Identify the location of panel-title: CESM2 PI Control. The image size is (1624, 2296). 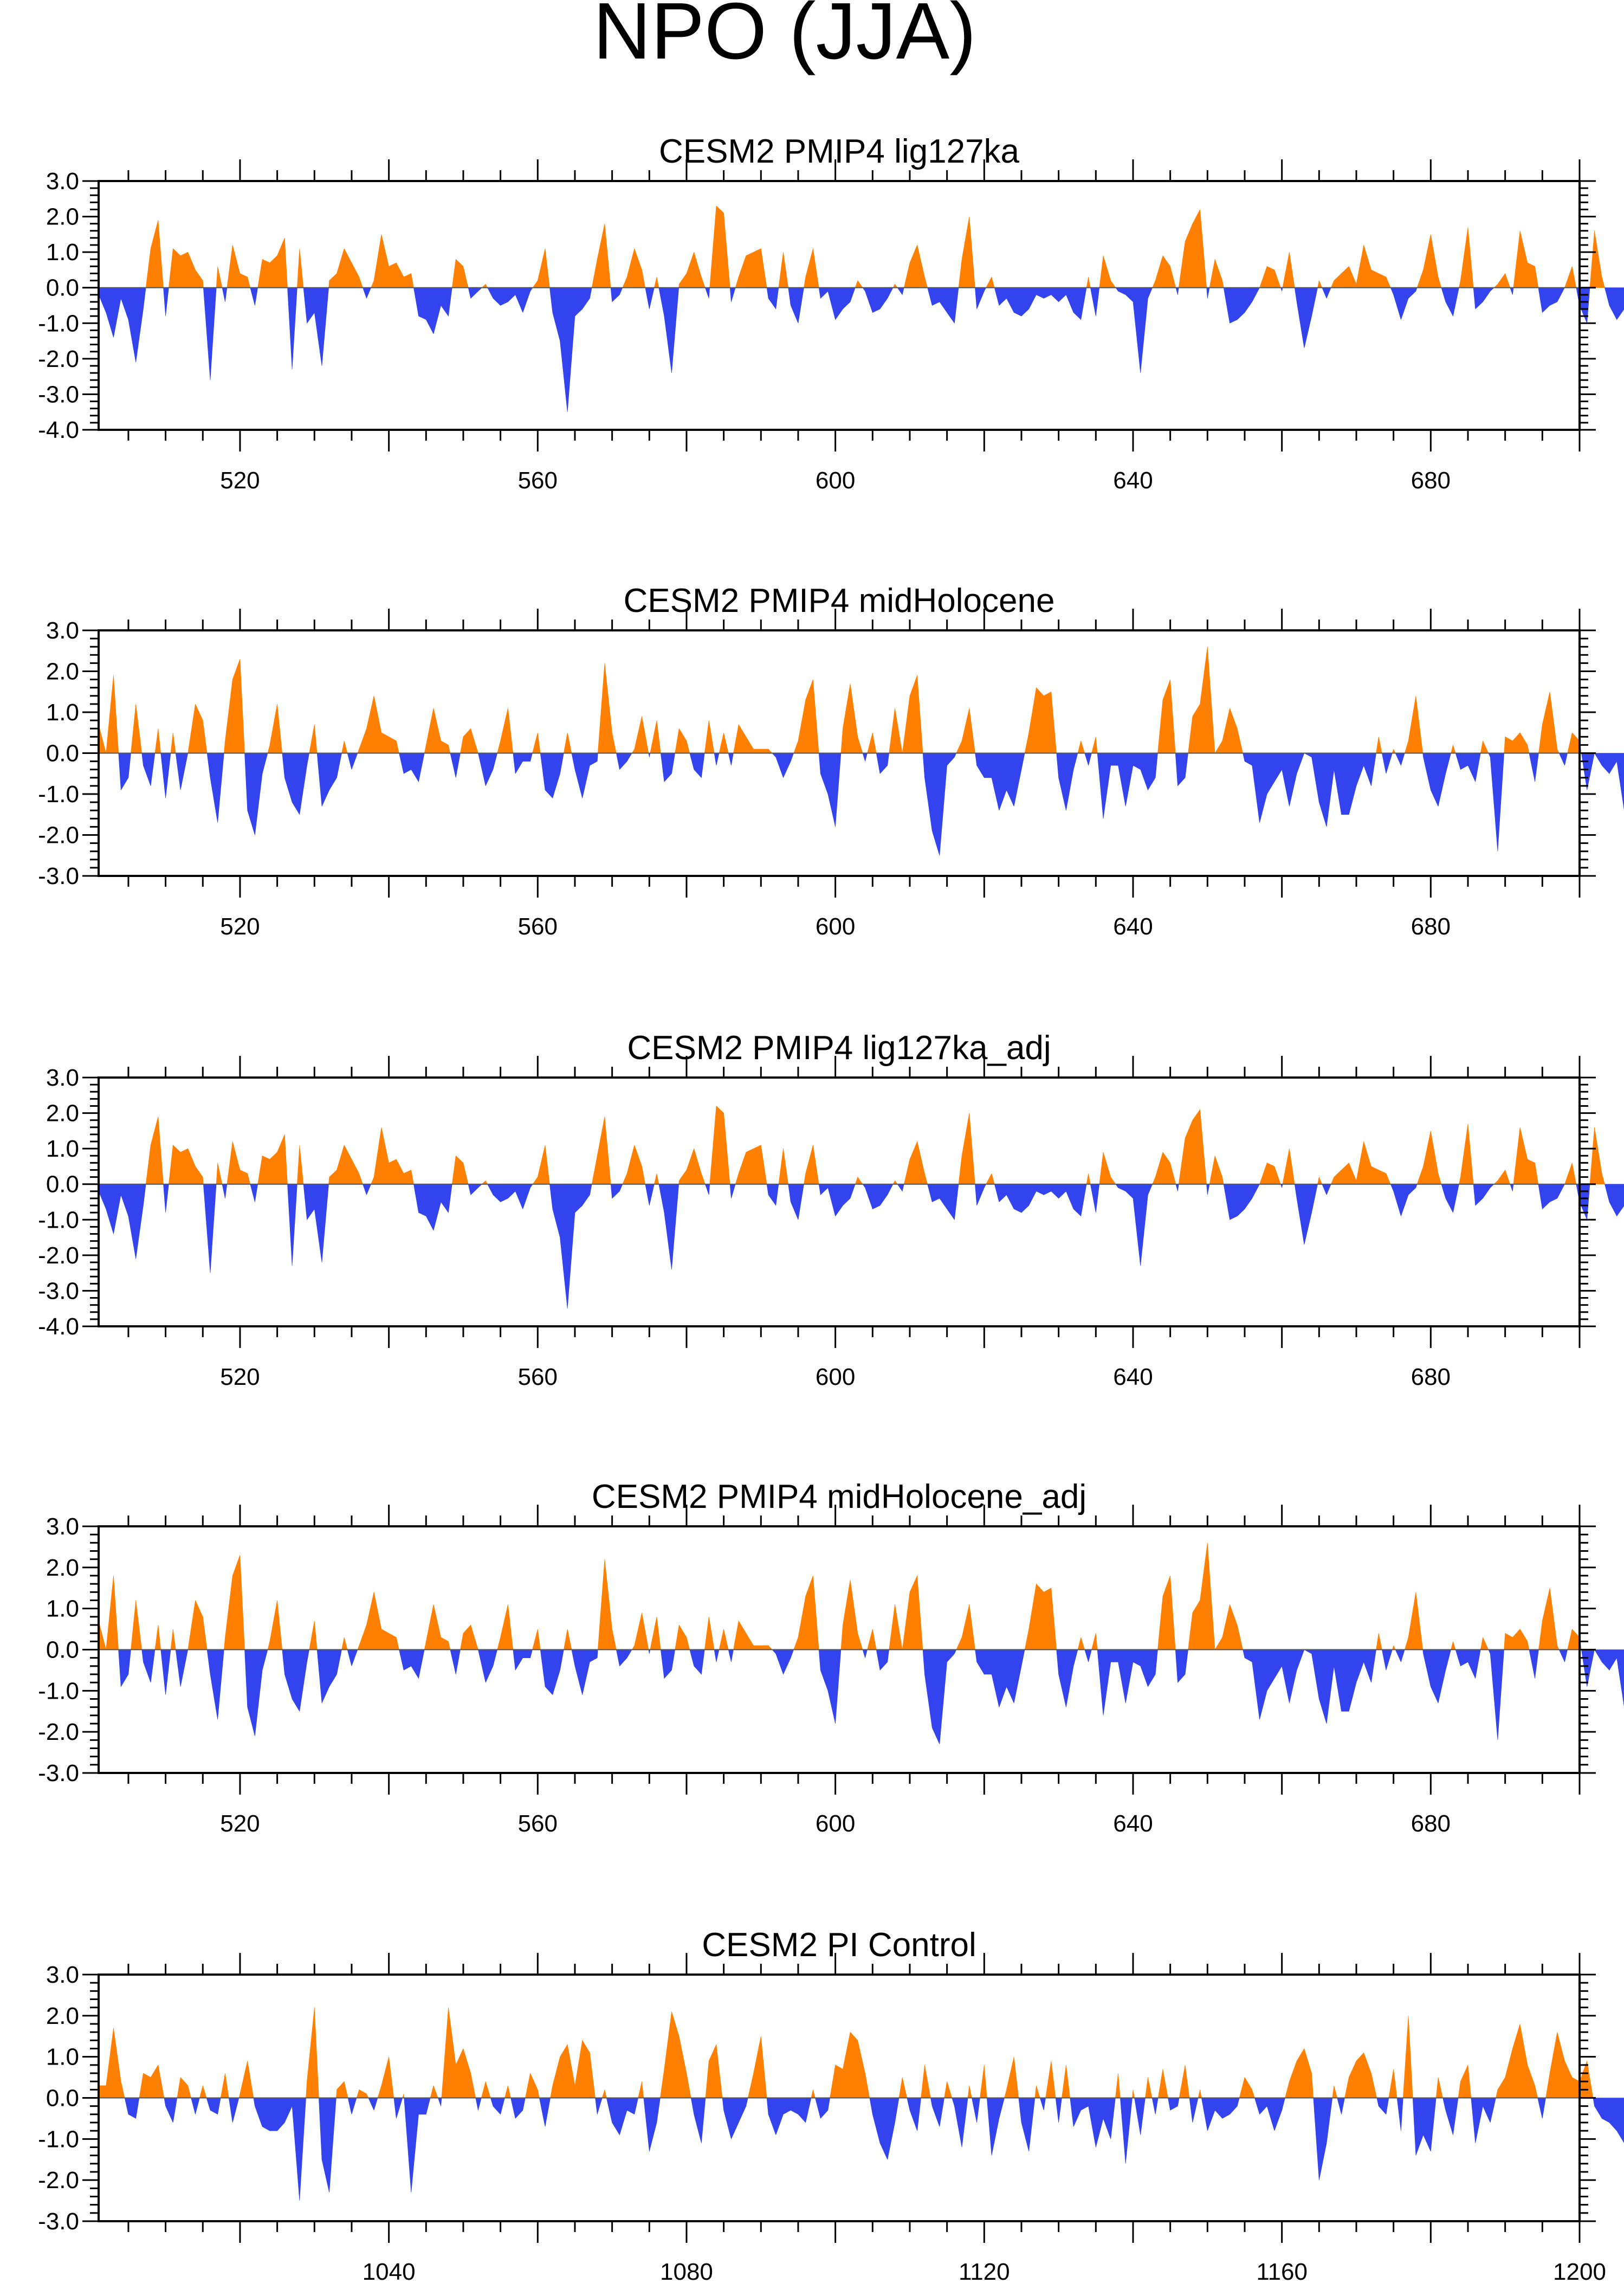
(839, 1945).